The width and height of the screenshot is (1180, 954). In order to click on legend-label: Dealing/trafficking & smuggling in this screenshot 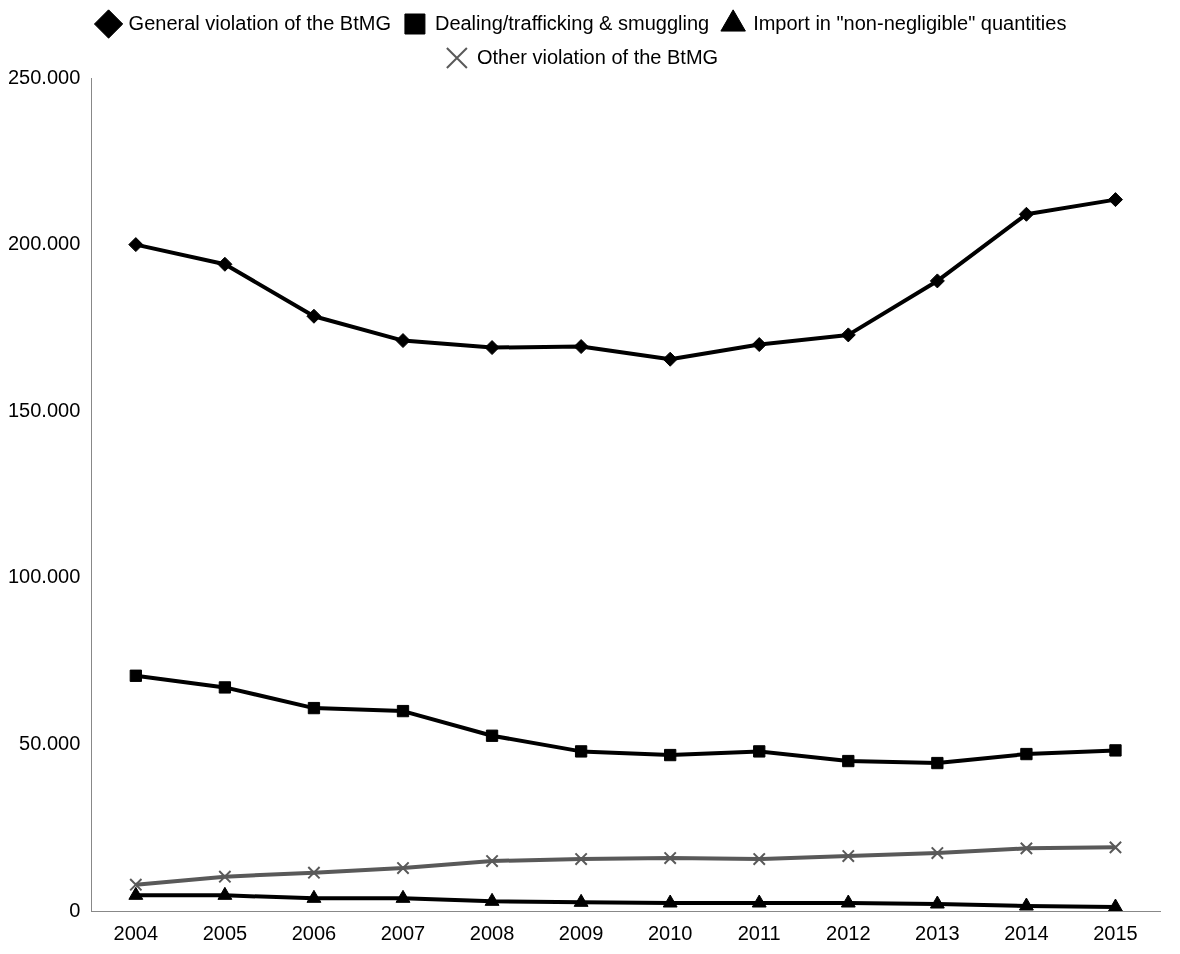, I will do `click(572, 22)`.